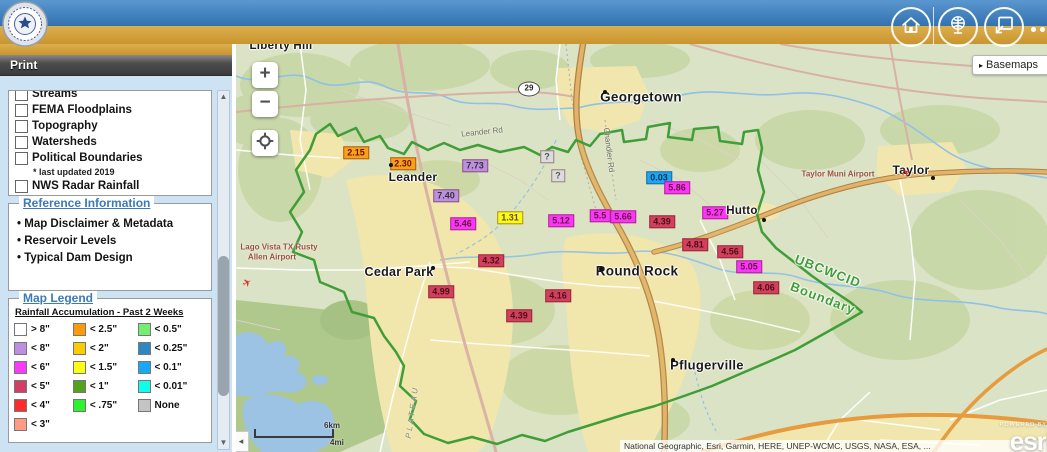  What do you see at coordinates (510, 218) in the screenshot?
I see `rainfall-badge: 1.31` at bounding box center [510, 218].